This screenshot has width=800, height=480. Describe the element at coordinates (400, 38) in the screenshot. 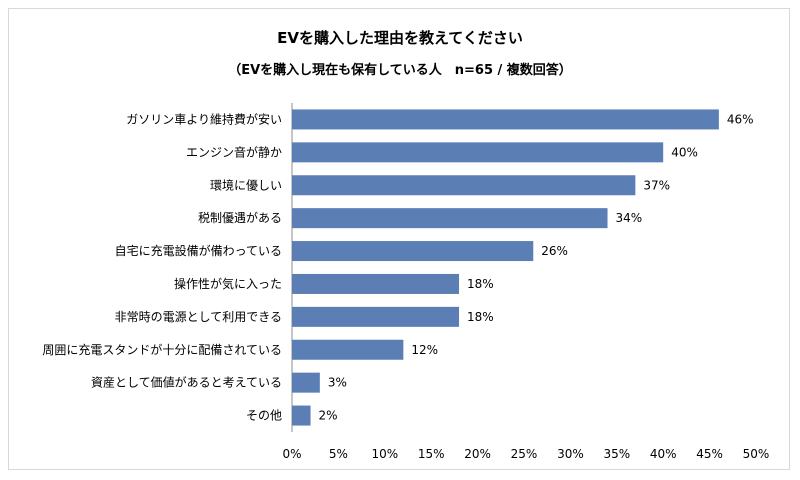

I see `chart-title: EVを購入した理由を教えてください` at that location.